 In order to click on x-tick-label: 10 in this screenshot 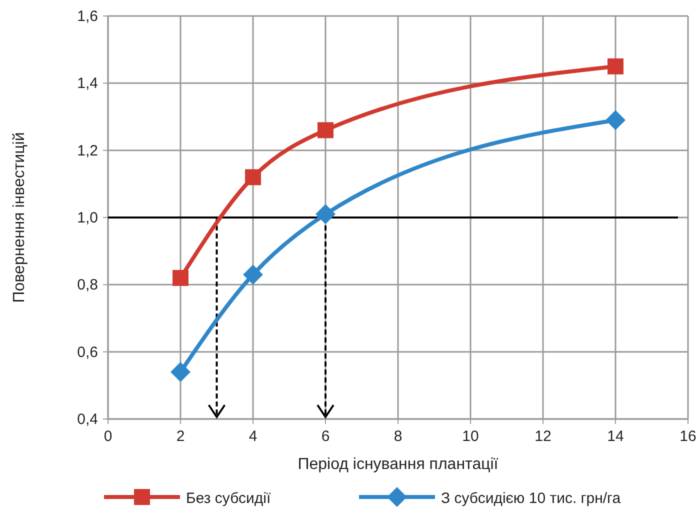, I will do `click(470, 436)`.